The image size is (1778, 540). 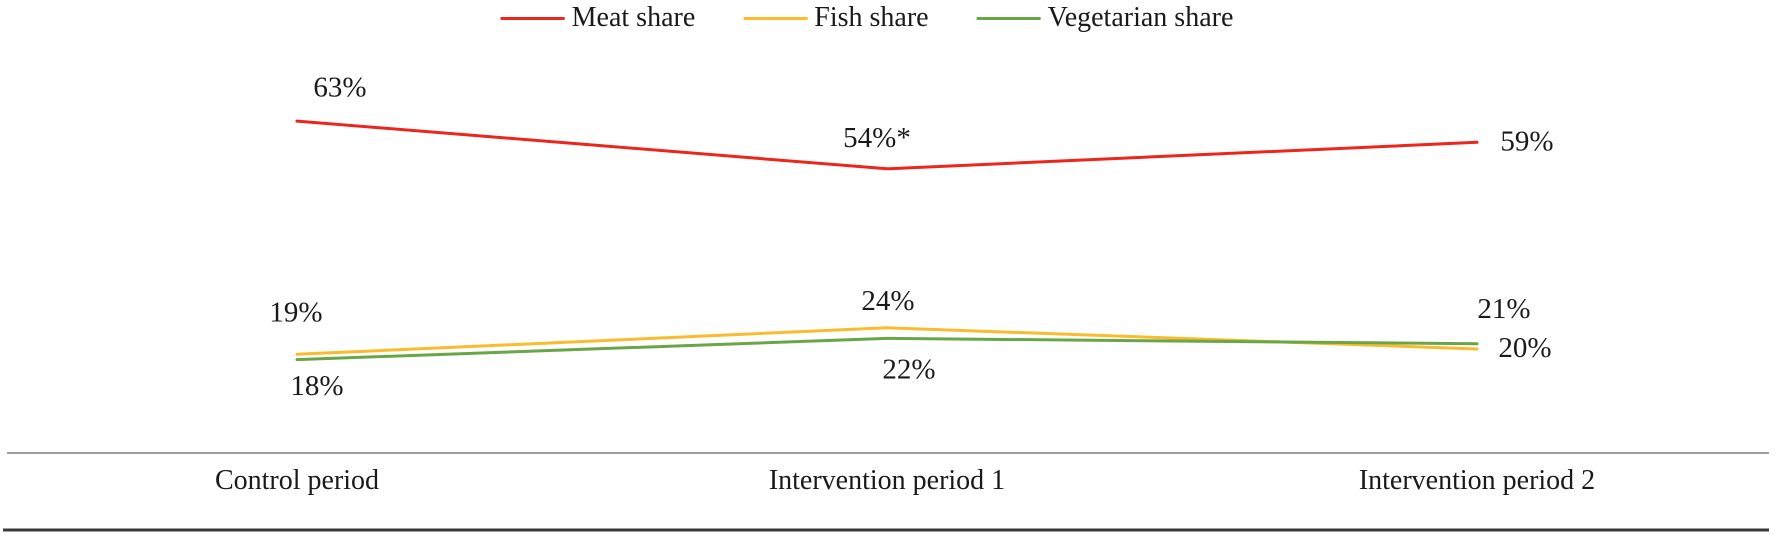 What do you see at coordinates (532, 18) in the screenshot?
I see `legend-line-swatch-meat-share` at bounding box center [532, 18].